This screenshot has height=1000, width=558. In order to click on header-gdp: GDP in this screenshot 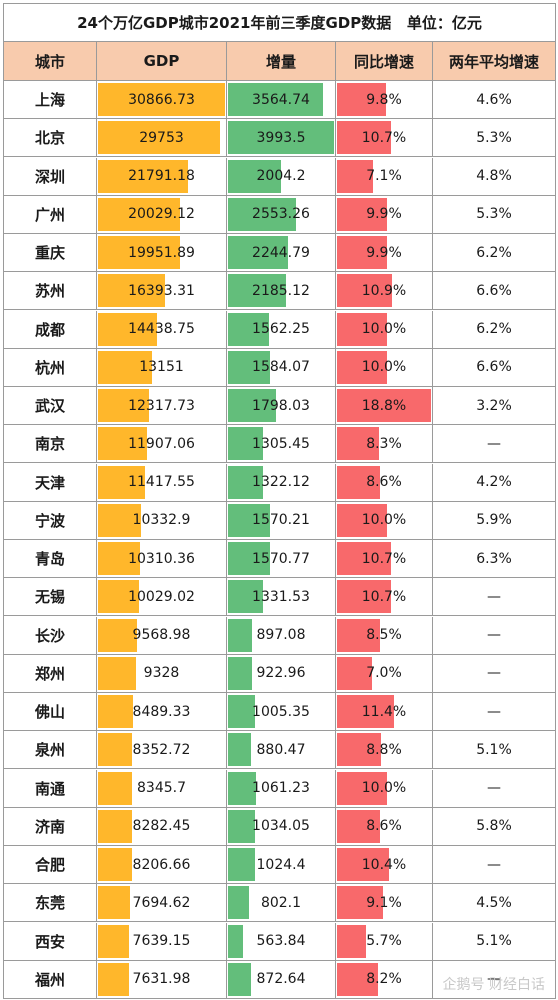, I will do `click(162, 61)`.